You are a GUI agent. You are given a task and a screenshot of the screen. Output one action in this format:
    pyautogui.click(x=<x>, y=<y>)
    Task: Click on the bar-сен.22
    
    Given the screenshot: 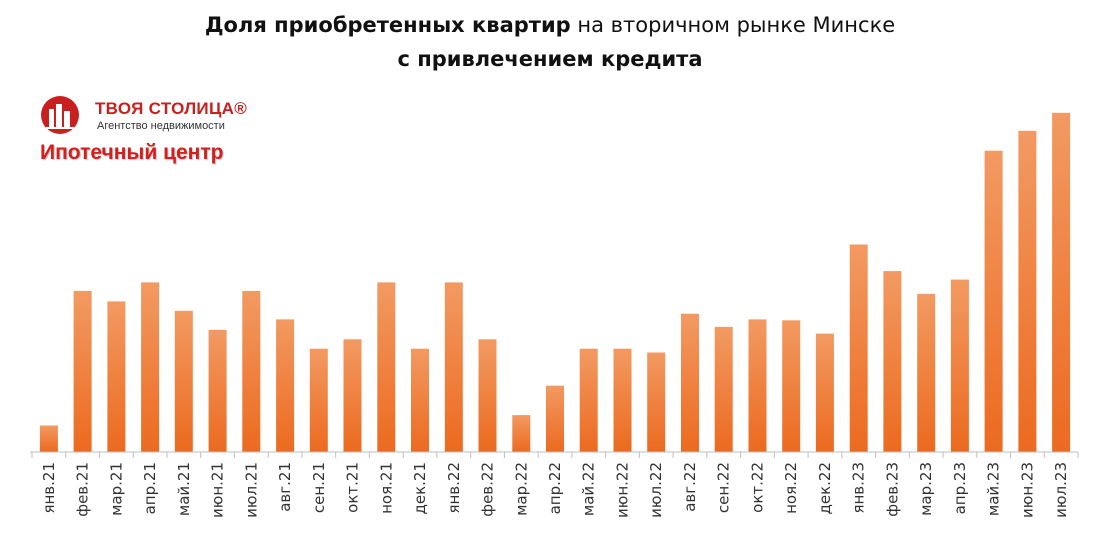 What is the action you would take?
    pyautogui.click(x=723, y=389)
    